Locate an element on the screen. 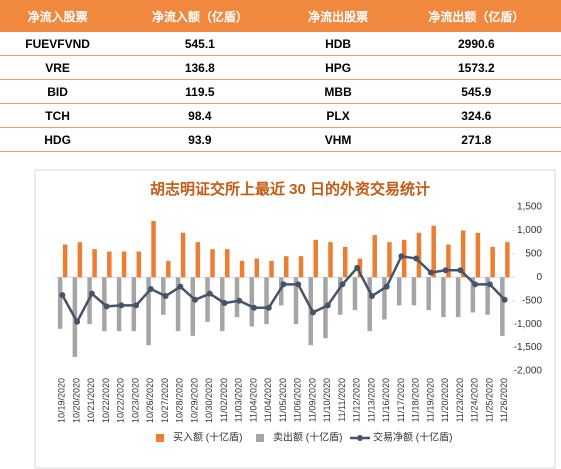  table-cell: FUEVFVND is located at coordinates (58, 44).